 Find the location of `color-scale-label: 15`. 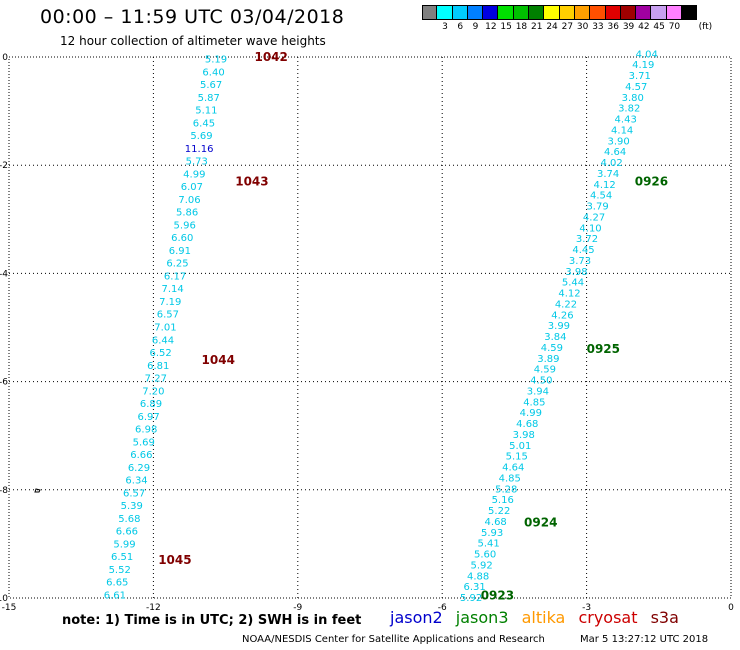

color-scale-label: 15 is located at coordinates (506, 27).